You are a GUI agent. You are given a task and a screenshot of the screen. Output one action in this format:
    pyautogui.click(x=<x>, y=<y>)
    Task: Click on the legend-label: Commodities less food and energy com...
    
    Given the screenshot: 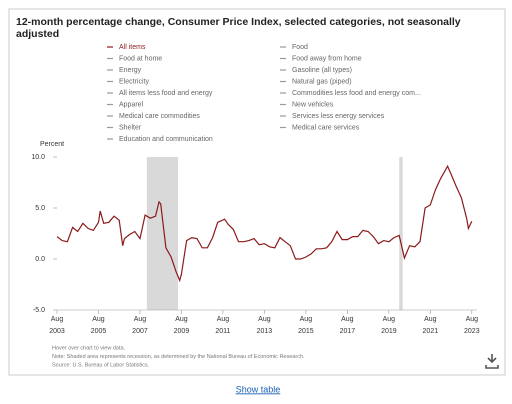 What is the action you would take?
    pyautogui.click(x=356, y=93)
    